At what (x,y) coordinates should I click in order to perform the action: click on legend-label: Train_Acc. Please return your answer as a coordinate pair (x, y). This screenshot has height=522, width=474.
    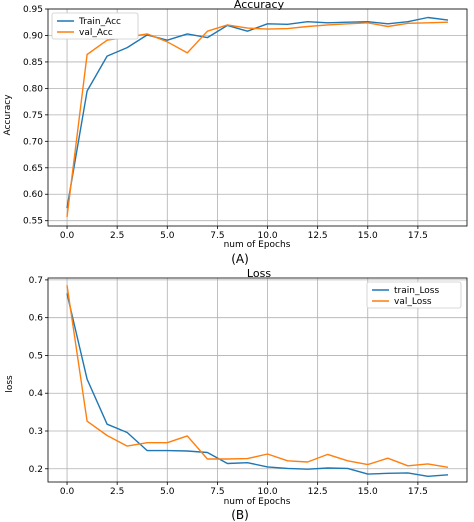
    Looking at the image, I should click on (99, 22).